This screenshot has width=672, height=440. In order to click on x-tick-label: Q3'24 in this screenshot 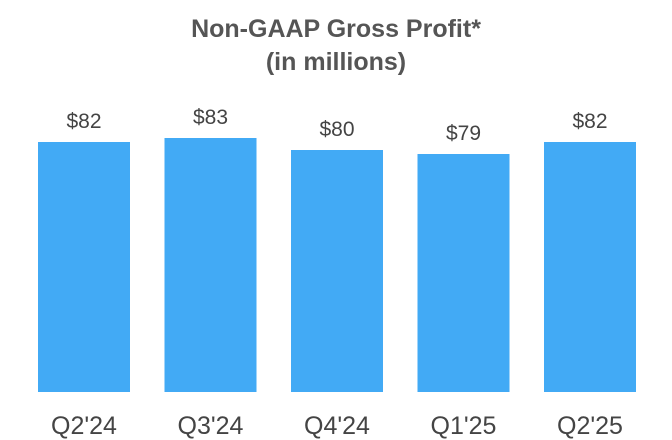, I will do `click(211, 426)`.